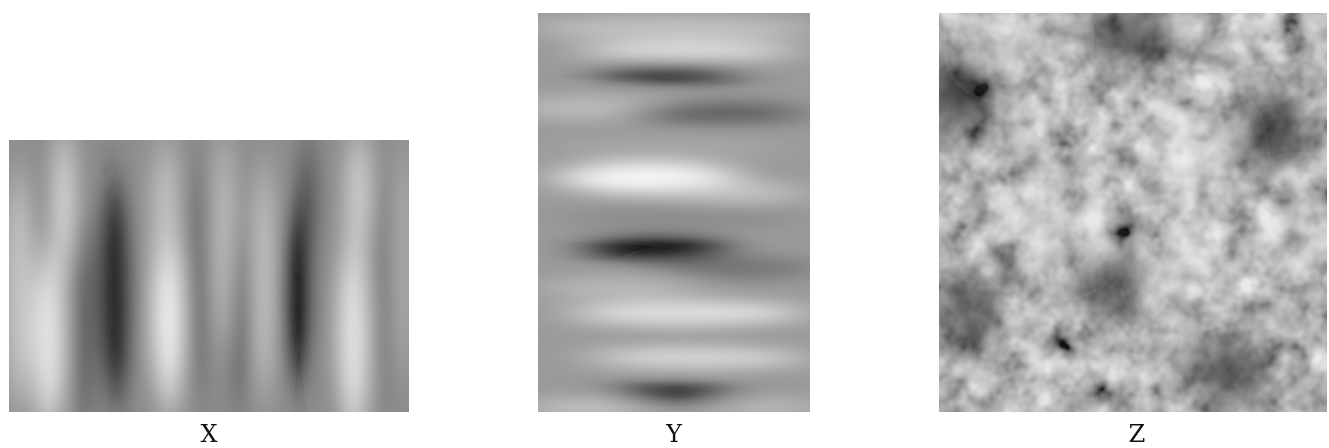  What do you see at coordinates (1137, 434) in the screenshot?
I see `panel-z-label: Z` at bounding box center [1137, 434].